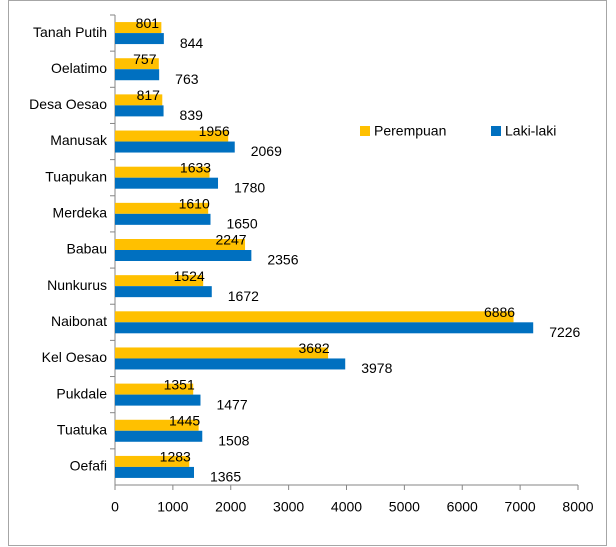 The height and width of the screenshot is (547, 616). What do you see at coordinates (82, 429) in the screenshot?
I see `y-tick-label: Tuatuka` at bounding box center [82, 429].